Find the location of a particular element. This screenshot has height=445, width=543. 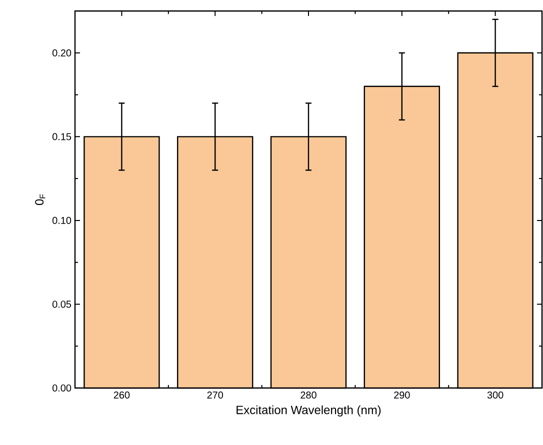

y-tick-label: 0.15 is located at coordinates (62, 136).